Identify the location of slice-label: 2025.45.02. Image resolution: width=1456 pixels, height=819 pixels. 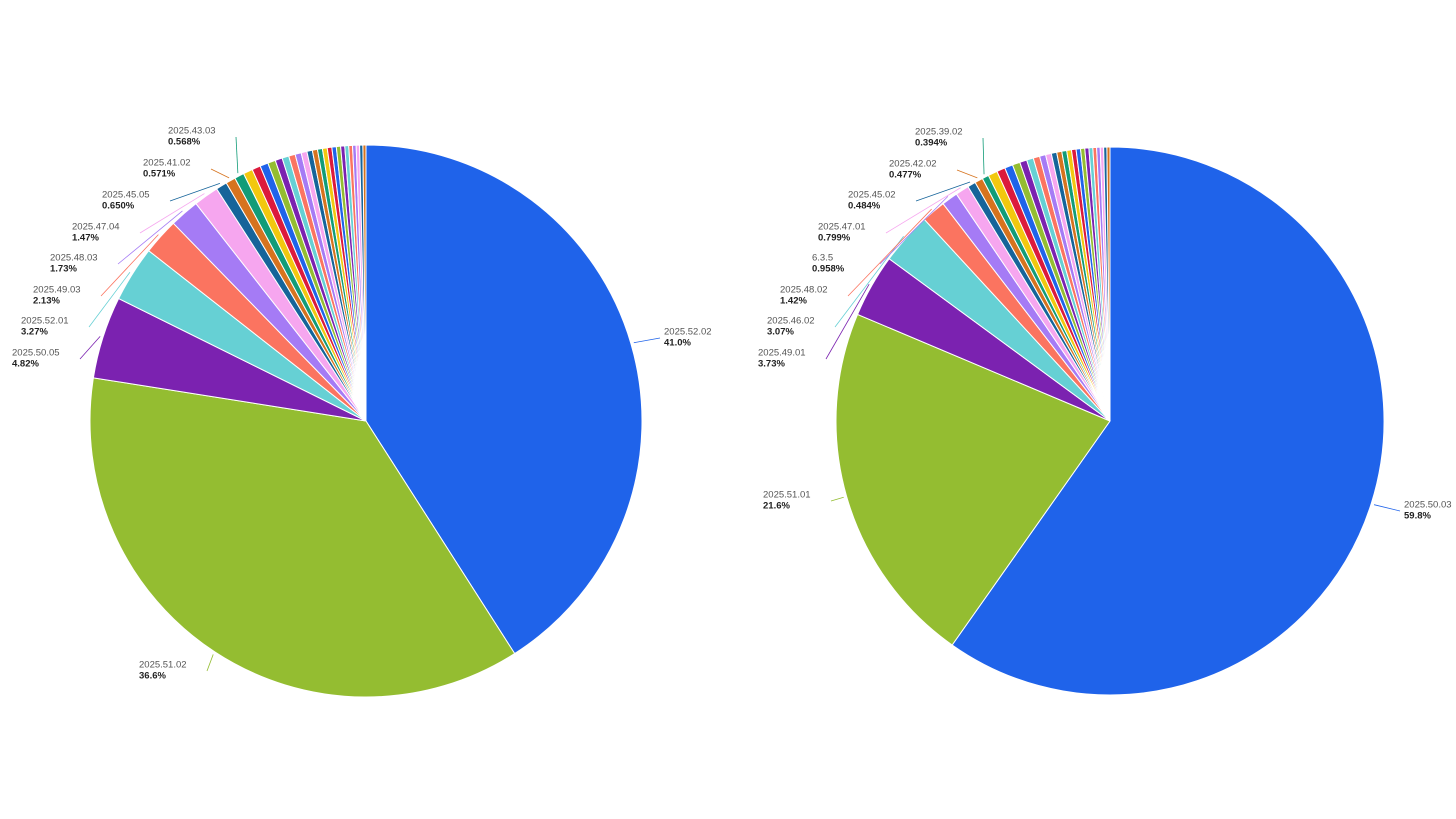
(872, 195).